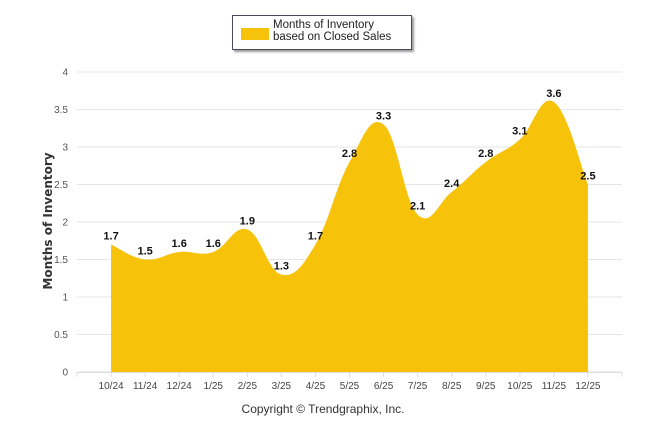  I want to click on x-tick-label: 8/25, so click(452, 386).